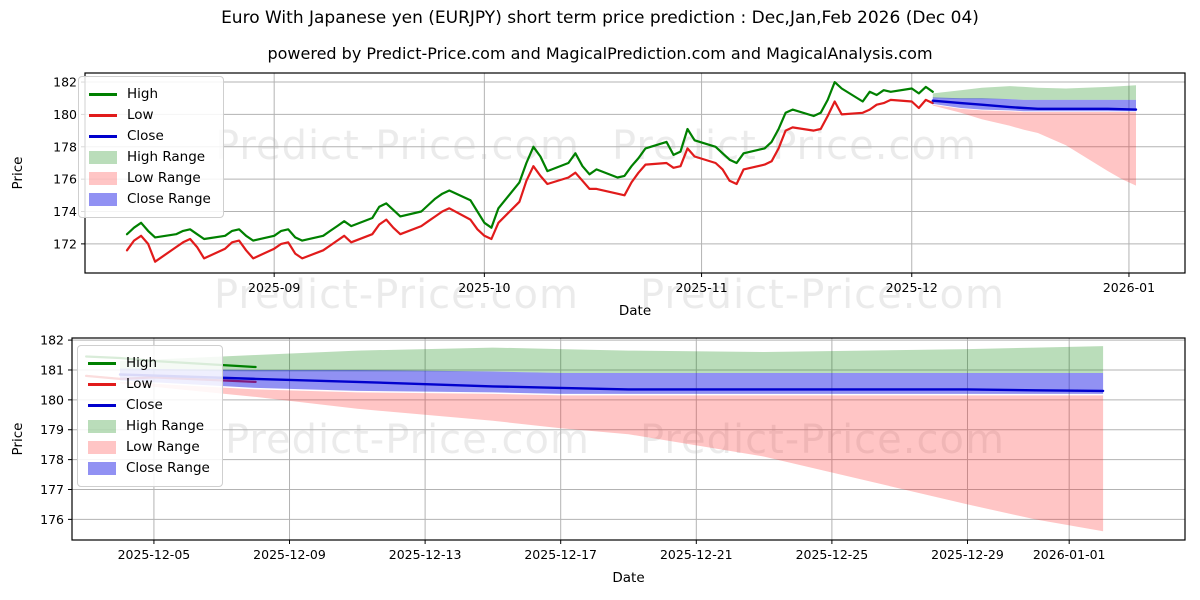 This screenshot has height=600, width=1200. I want to click on close-range-band, so click(612, 381).